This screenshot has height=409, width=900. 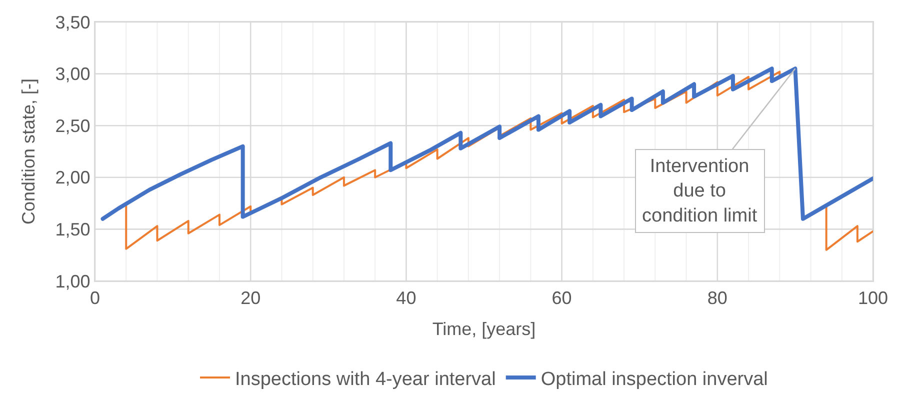 I want to click on y-tick-label: 1,50, so click(x=72, y=230).